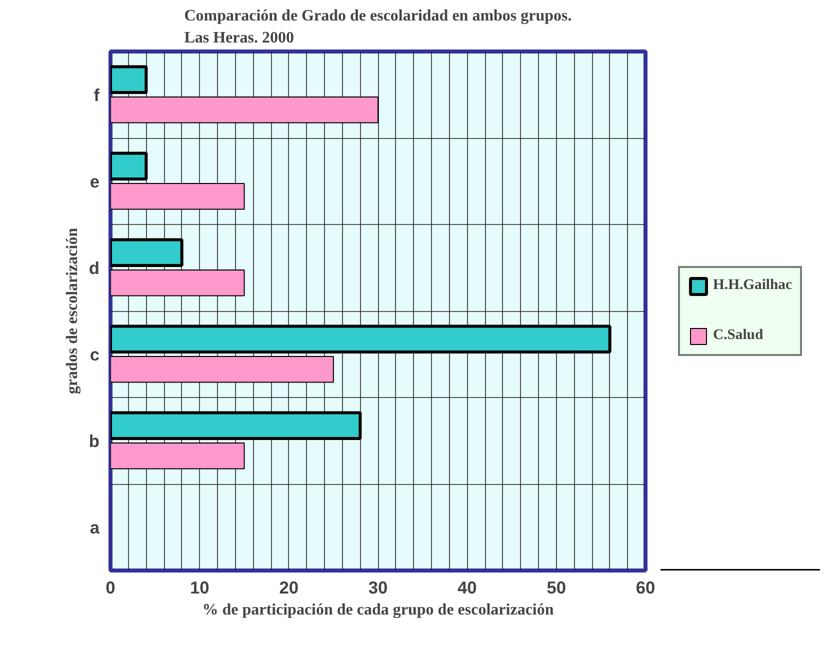 This screenshot has width=828, height=646. I want to click on chart-title: Comparación de Grado de escolaridad en ambos grupos. Las Heras. 2000, so click(378, 26).